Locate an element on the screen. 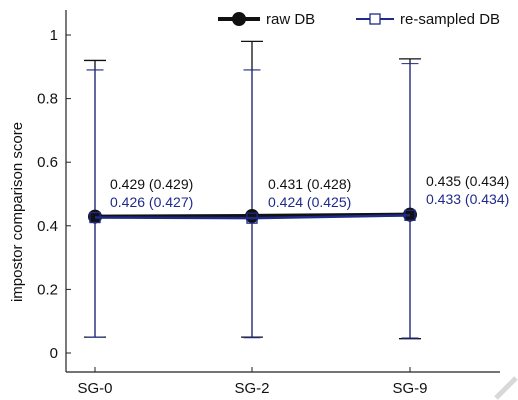 The image size is (518, 400). data-label: 0.424 (0.425) is located at coordinates (309, 202).